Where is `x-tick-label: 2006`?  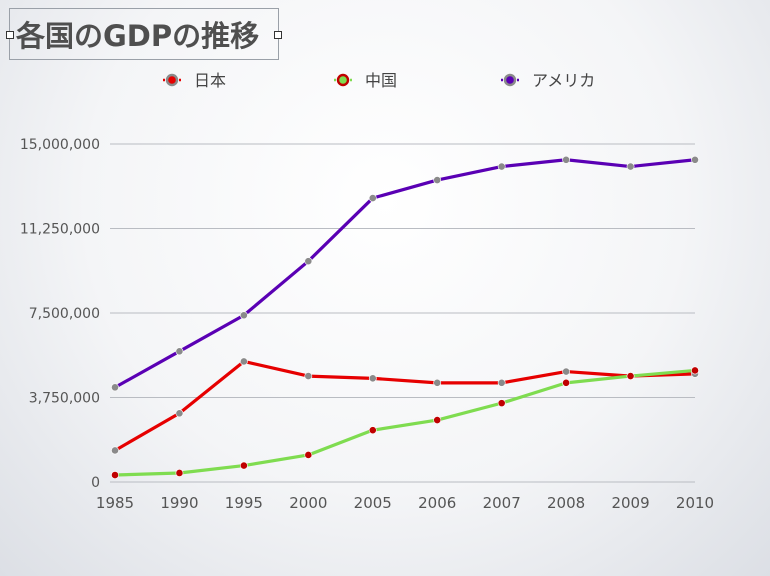
x-tick-label: 2006 is located at coordinates (437, 503).